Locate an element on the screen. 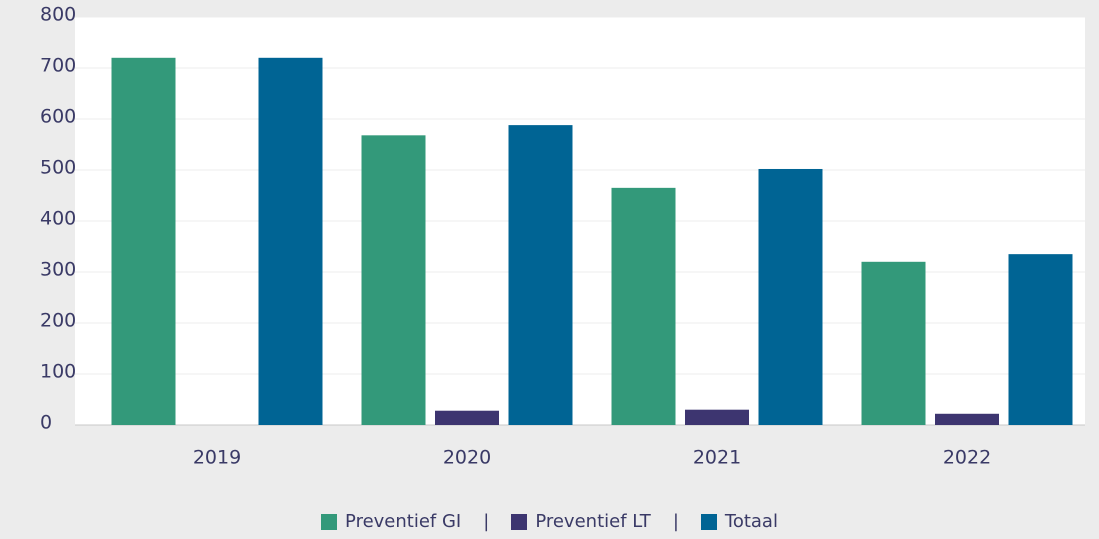  legend-item: Totaal is located at coordinates (739, 521).